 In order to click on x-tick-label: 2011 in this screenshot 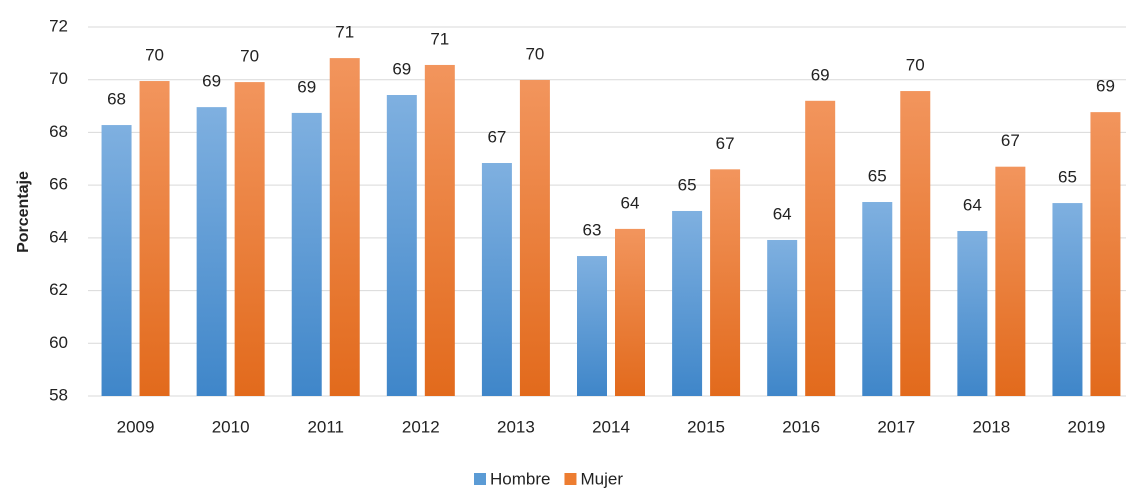, I will do `click(325, 426)`.